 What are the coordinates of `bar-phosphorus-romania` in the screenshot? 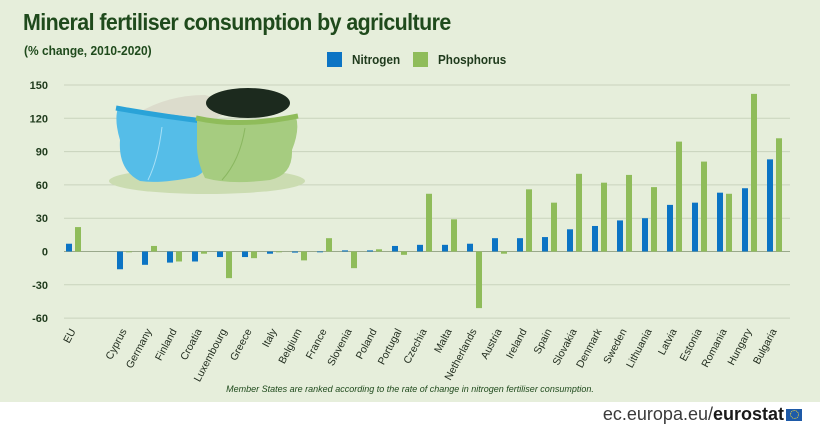 It's located at (729, 222).